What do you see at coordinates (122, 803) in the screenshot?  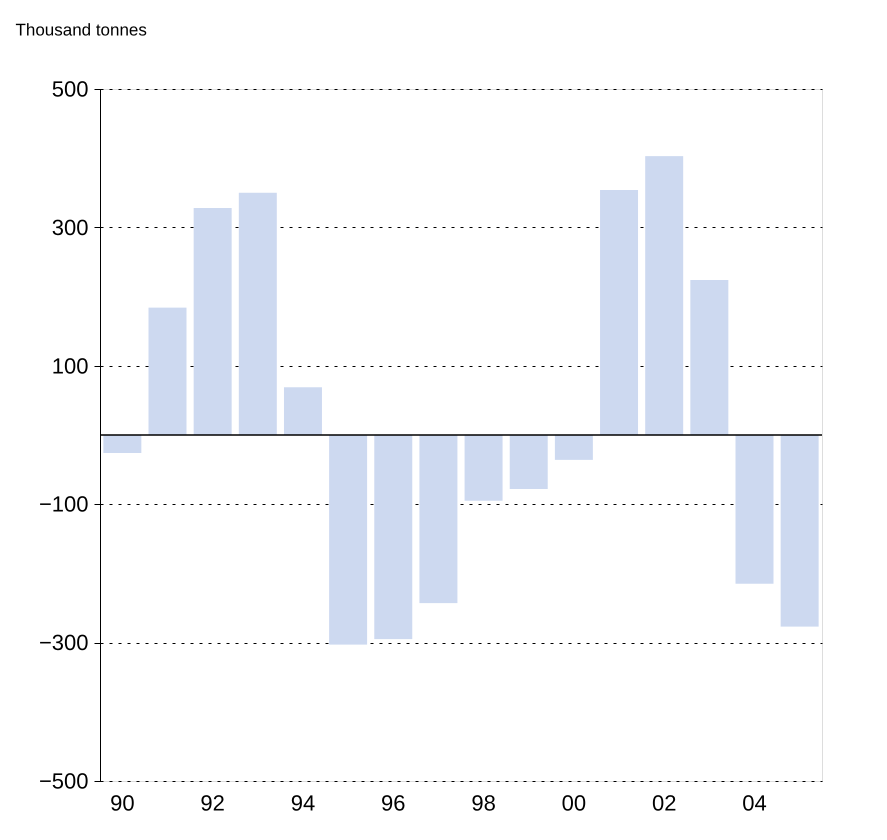 I see `x-tick-label: 90` at bounding box center [122, 803].